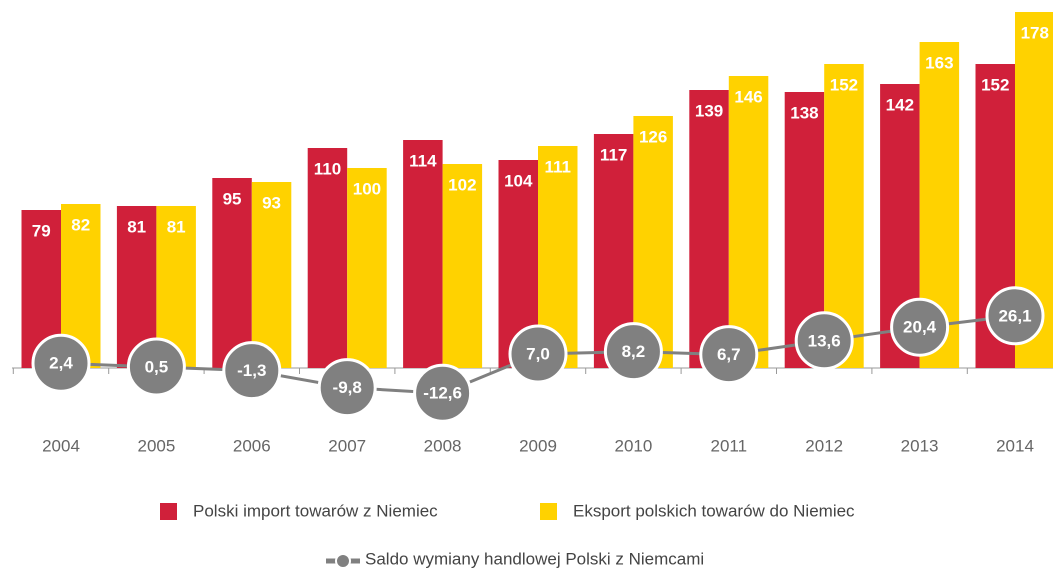 This screenshot has width=1053, height=569. Describe the element at coordinates (232, 198) in the screenshot. I see `bar-label: 95` at that location.